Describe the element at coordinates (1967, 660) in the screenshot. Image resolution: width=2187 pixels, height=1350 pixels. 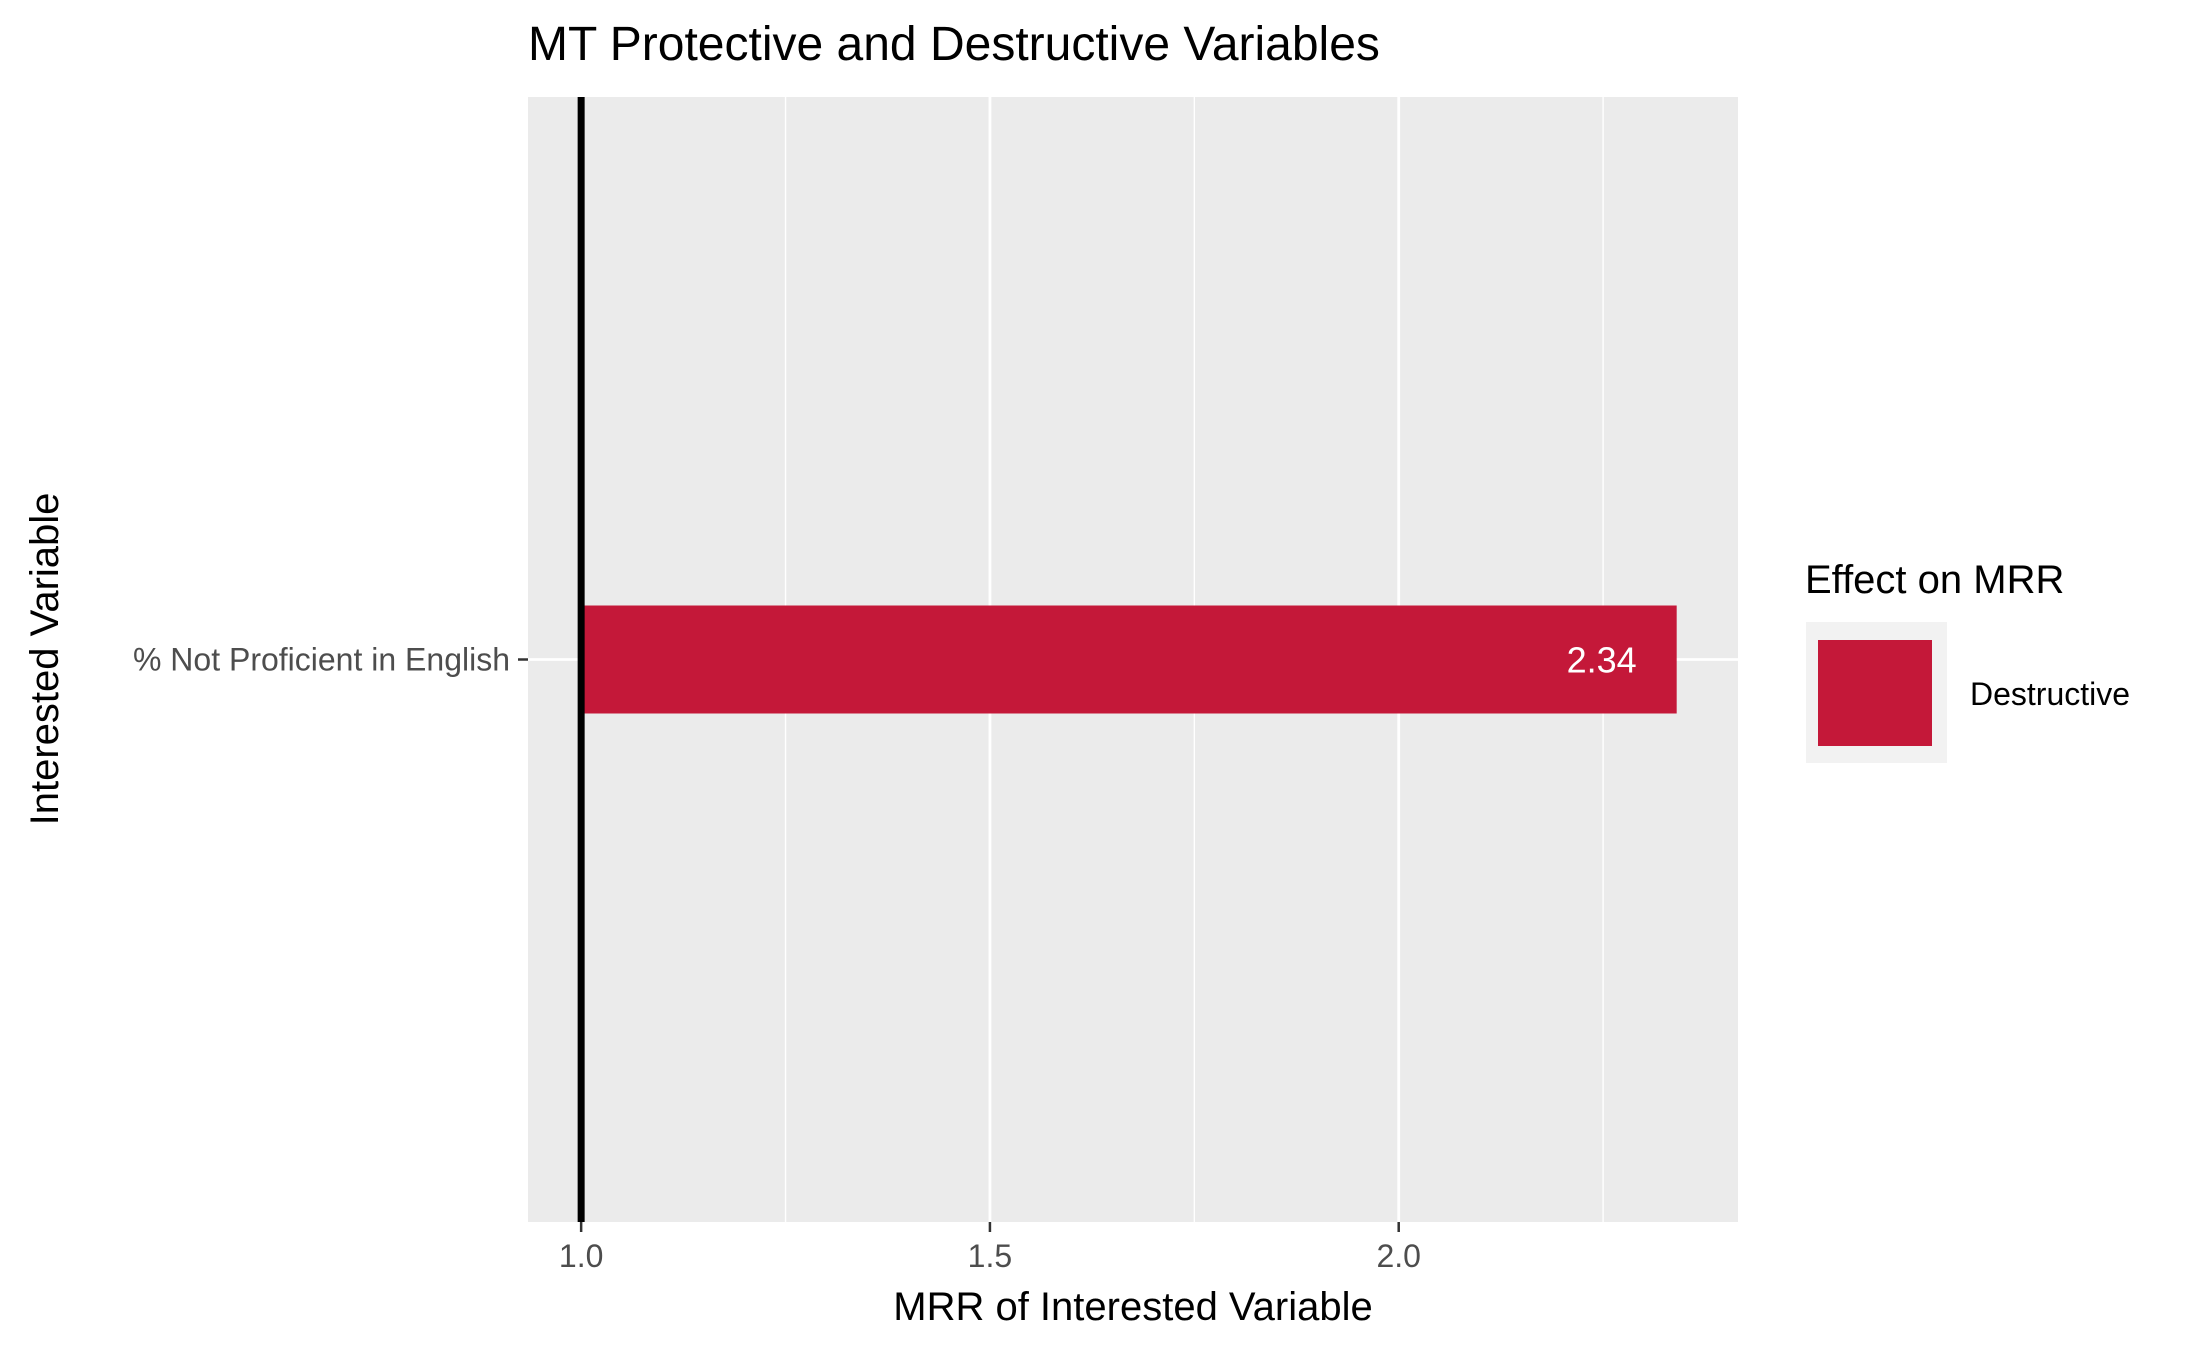
I see `legend: Effect on MRR Destructive` at that location.